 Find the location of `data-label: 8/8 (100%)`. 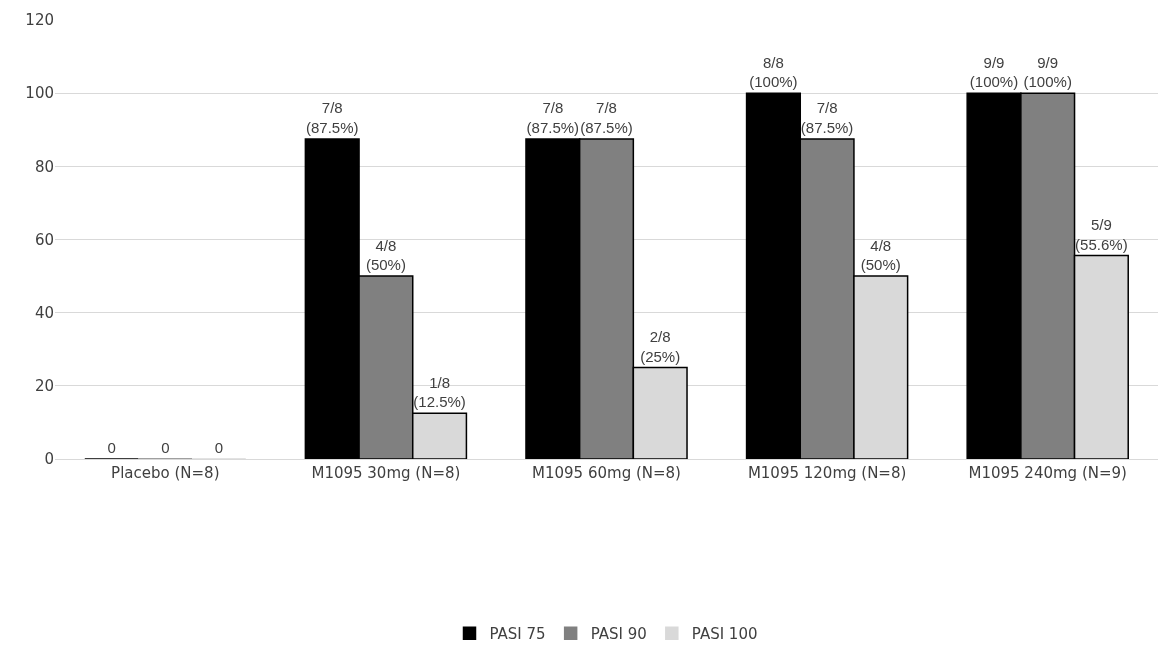

data-label: 8/8 (100%) is located at coordinates (773, 72).